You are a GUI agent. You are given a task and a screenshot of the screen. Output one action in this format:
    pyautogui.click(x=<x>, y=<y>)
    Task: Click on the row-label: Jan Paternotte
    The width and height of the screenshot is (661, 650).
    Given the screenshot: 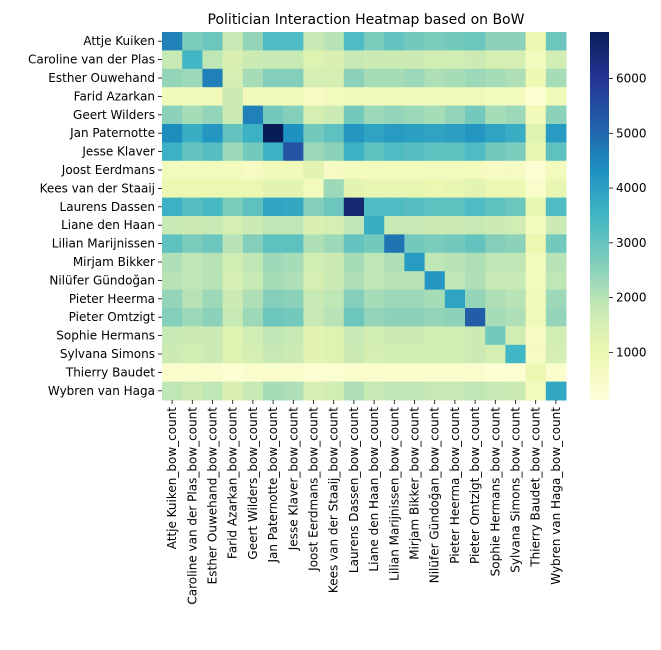 What is the action you would take?
    pyautogui.click(x=112, y=133)
    